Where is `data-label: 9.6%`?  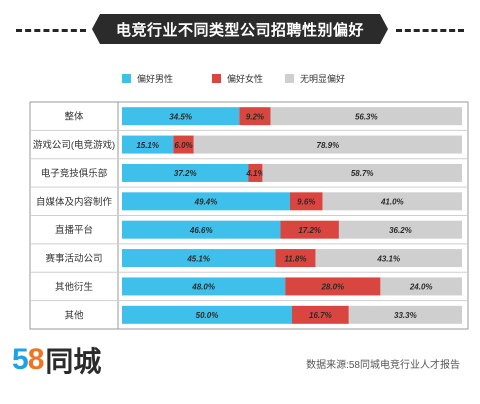
data-label: 9.6% is located at coordinates (306, 202).